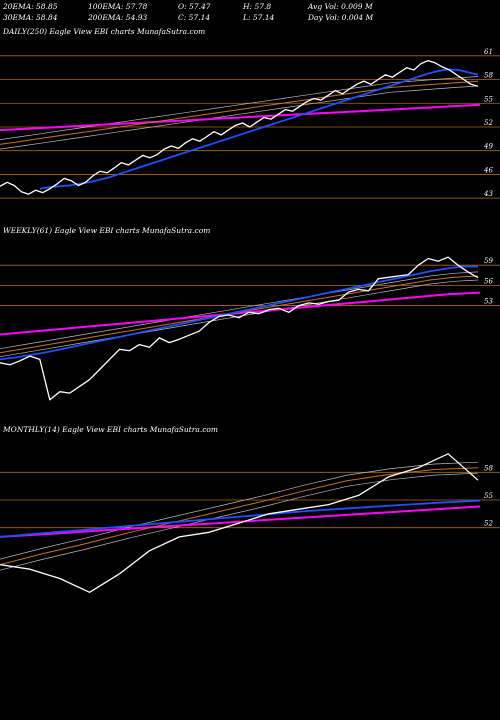  I want to click on ema200-value: 200EMA: 54.93, so click(118, 17).